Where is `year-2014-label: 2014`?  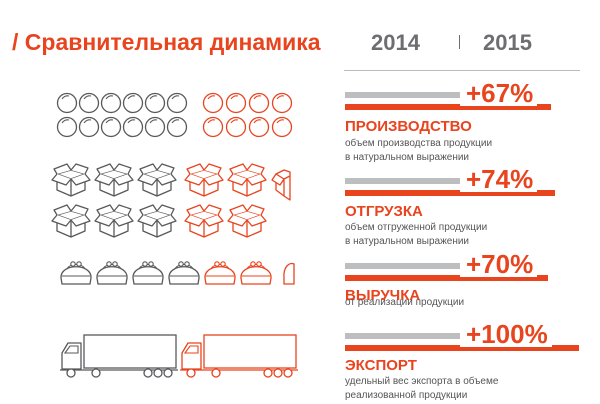
year-2014-label: 2014 is located at coordinates (395, 42).